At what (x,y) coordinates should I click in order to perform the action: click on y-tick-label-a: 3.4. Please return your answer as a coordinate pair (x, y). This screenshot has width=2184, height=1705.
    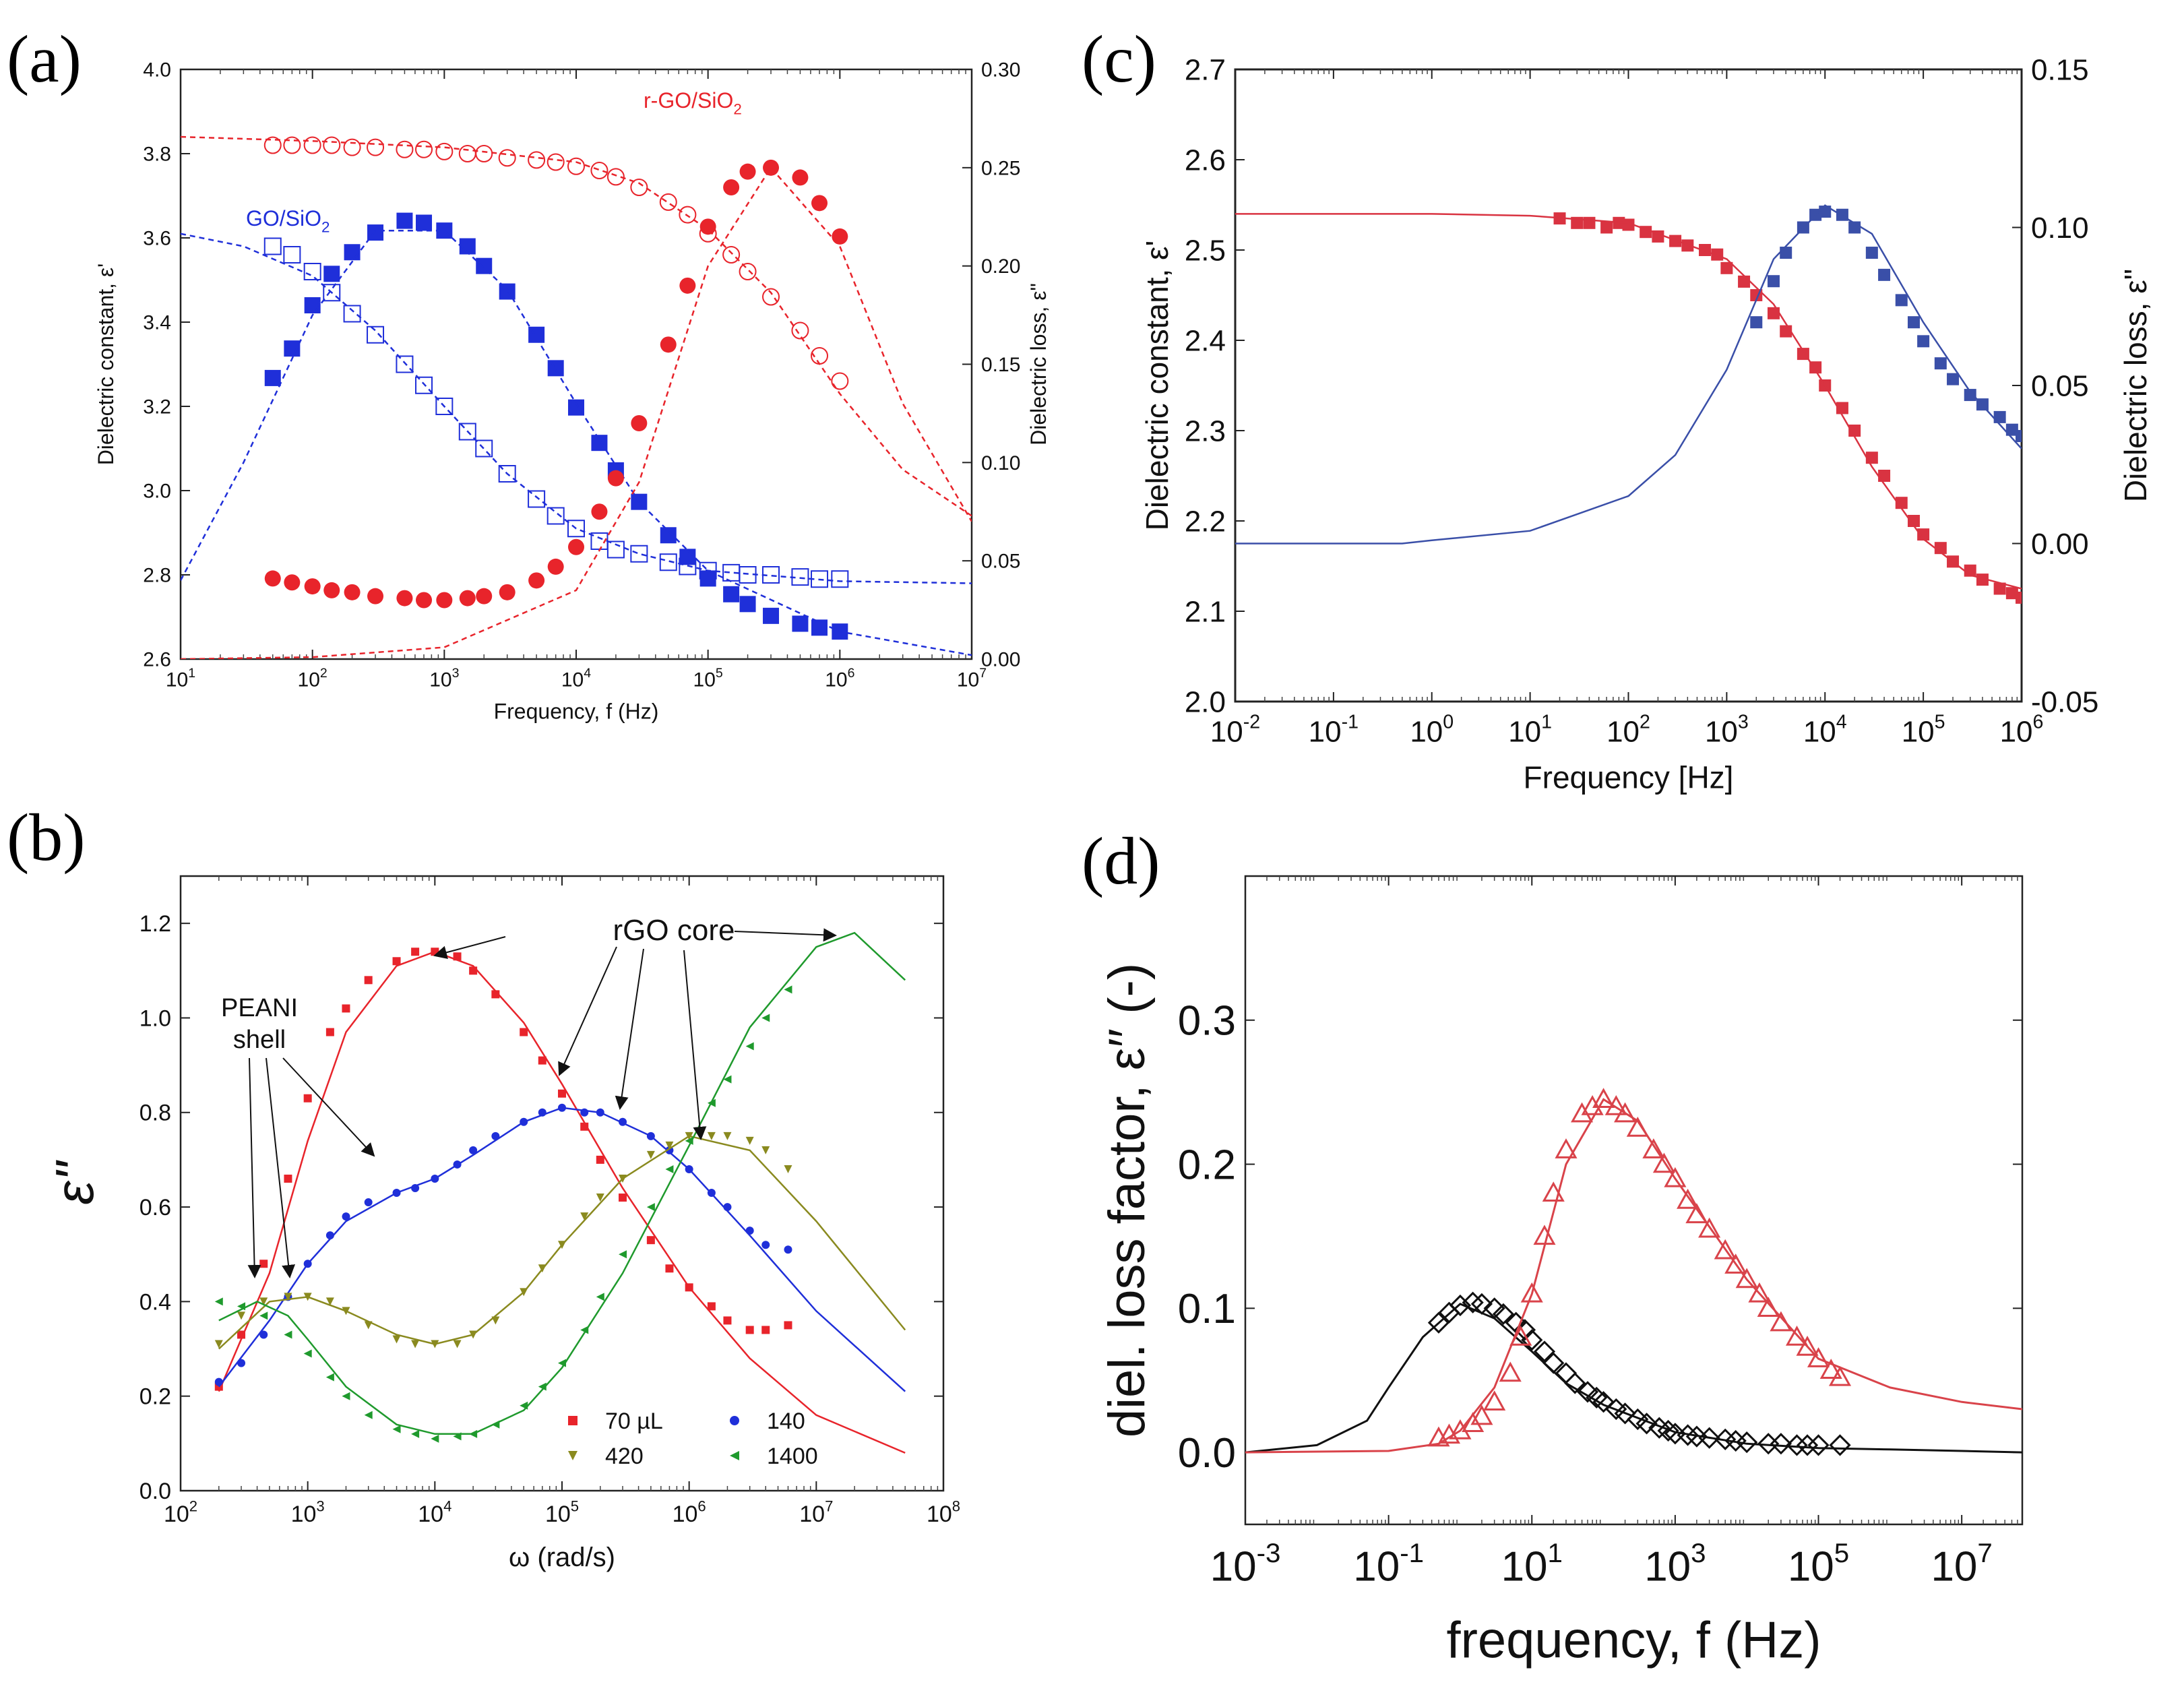
    Looking at the image, I should click on (157, 323).